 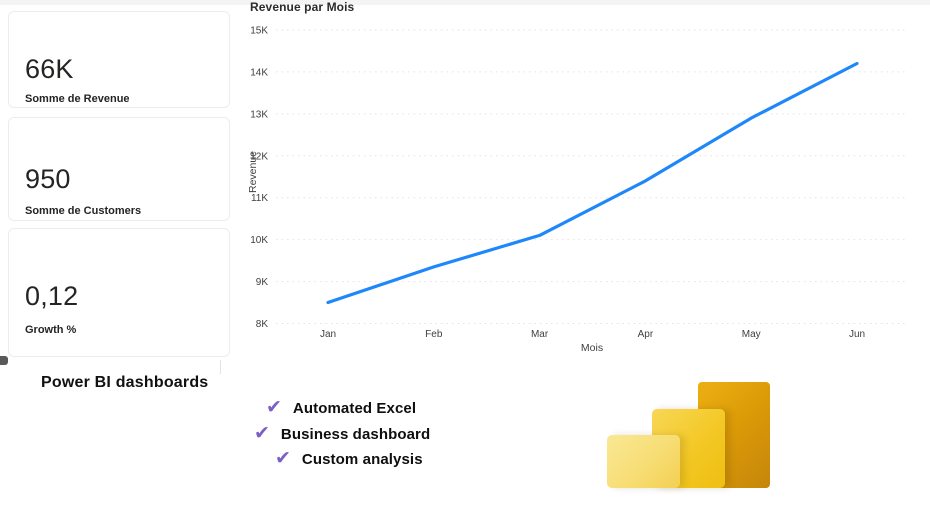 I want to click on svg-text: Feb, so click(x=434, y=334).